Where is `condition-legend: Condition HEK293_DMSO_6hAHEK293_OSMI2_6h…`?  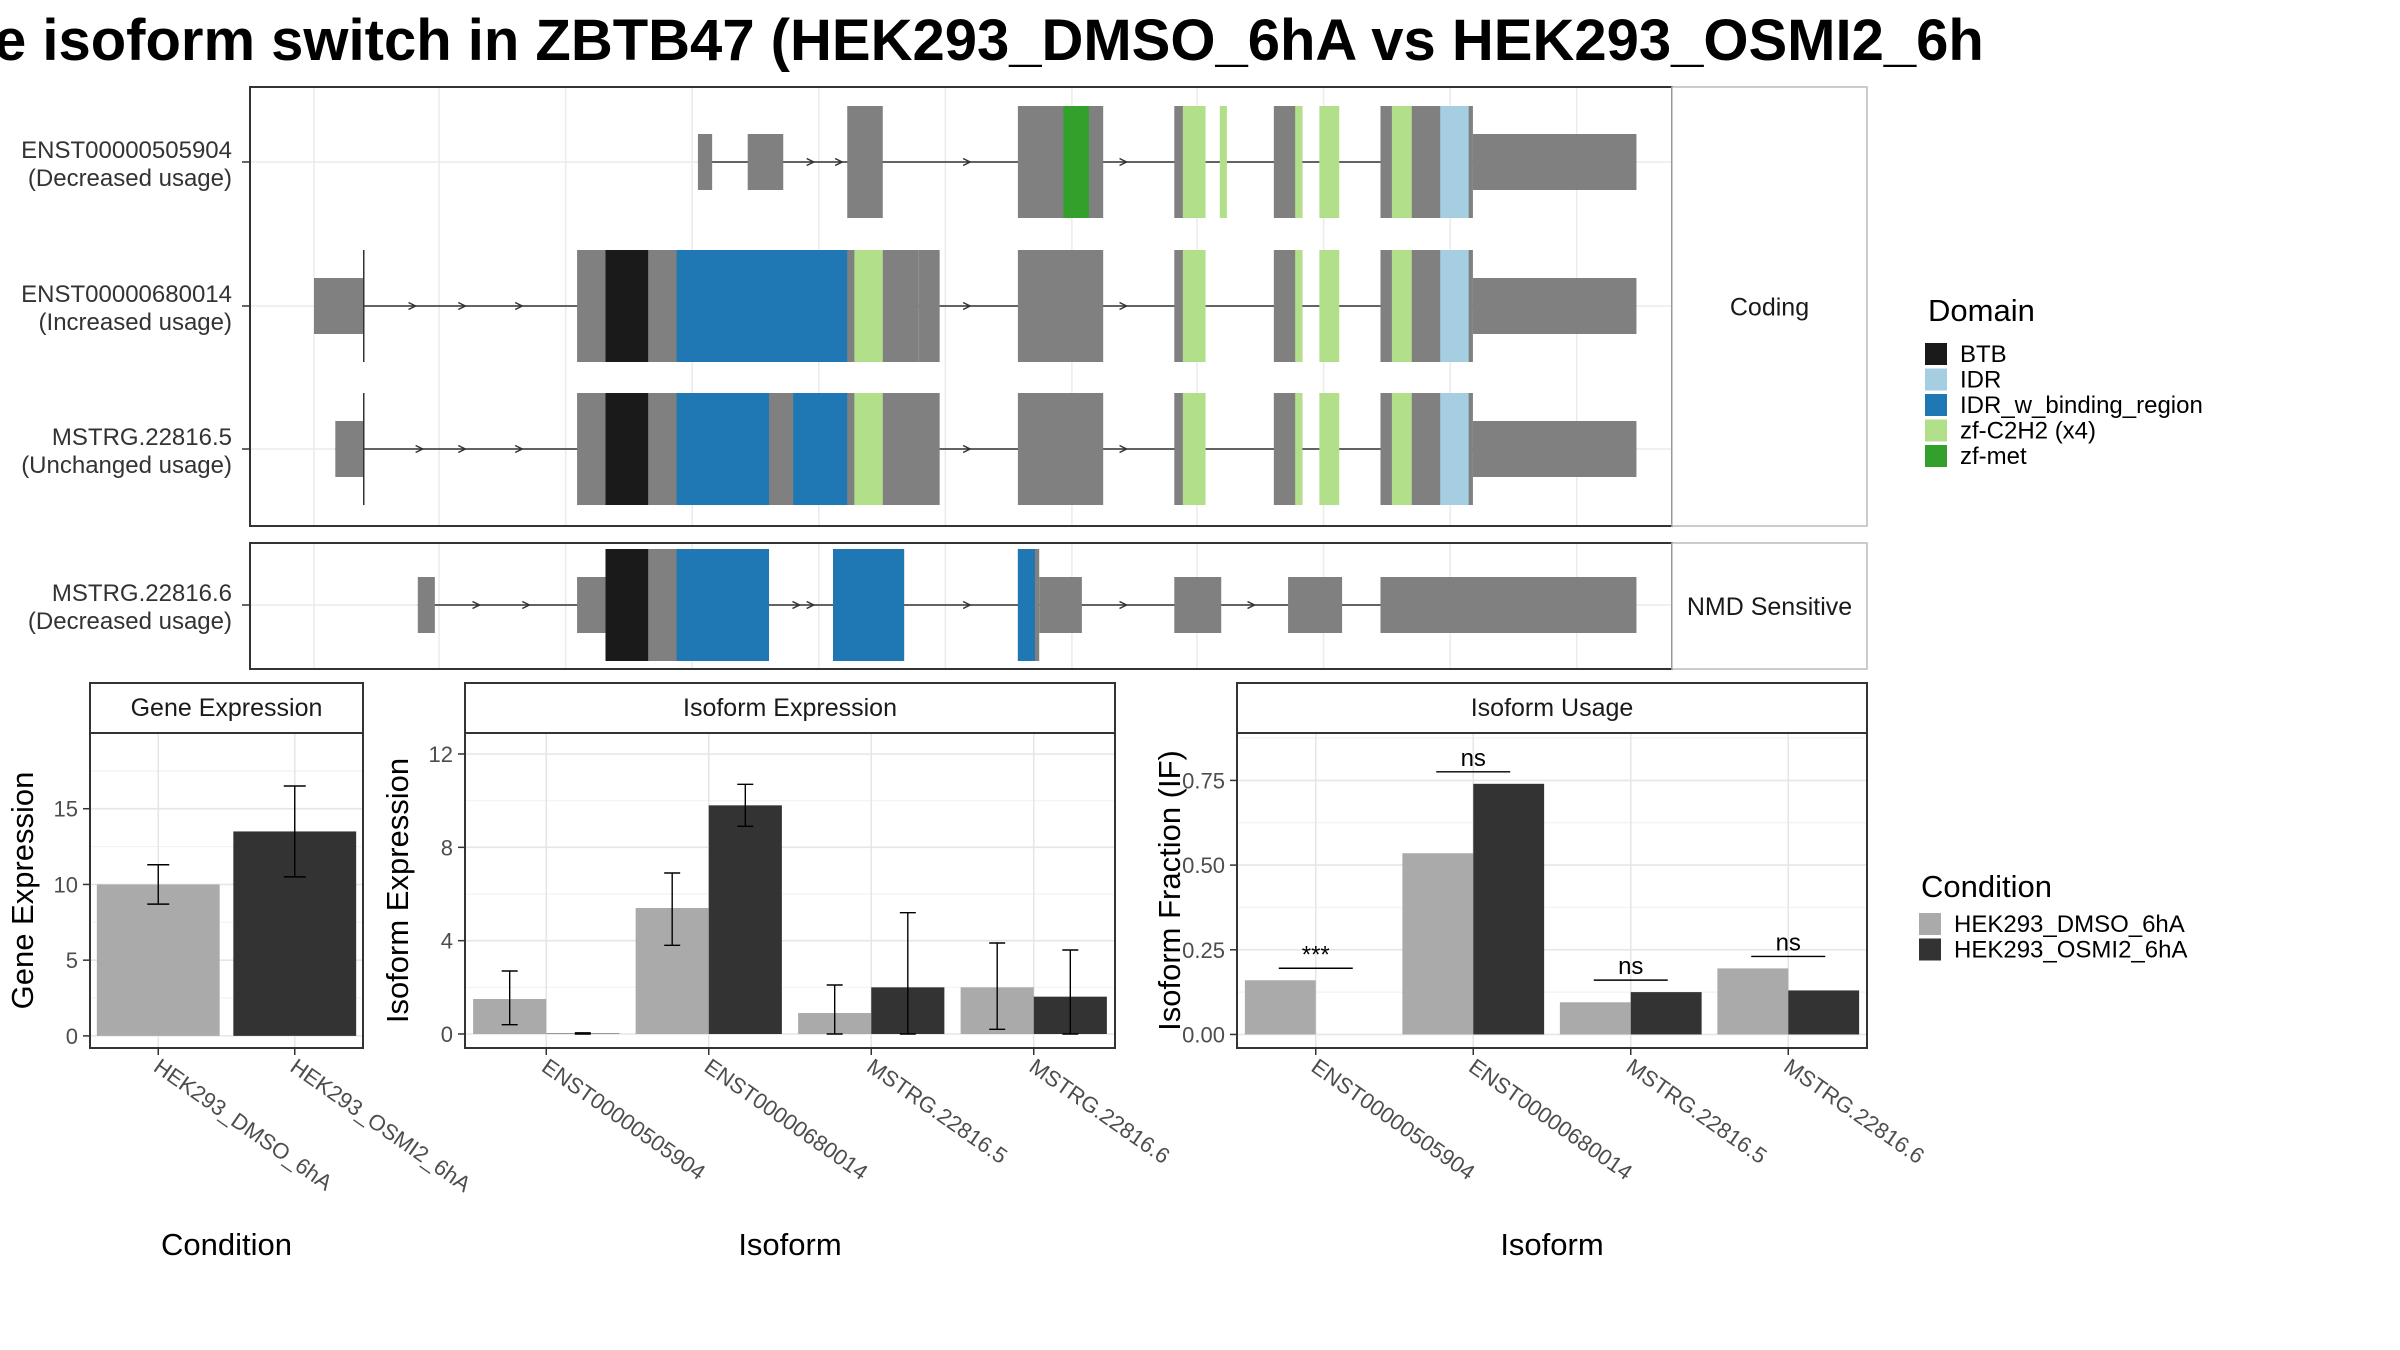
condition-legend: Condition HEK293_DMSO_6hAHEK293_OSMI2_6h… is located at coordinates (2053, 916).